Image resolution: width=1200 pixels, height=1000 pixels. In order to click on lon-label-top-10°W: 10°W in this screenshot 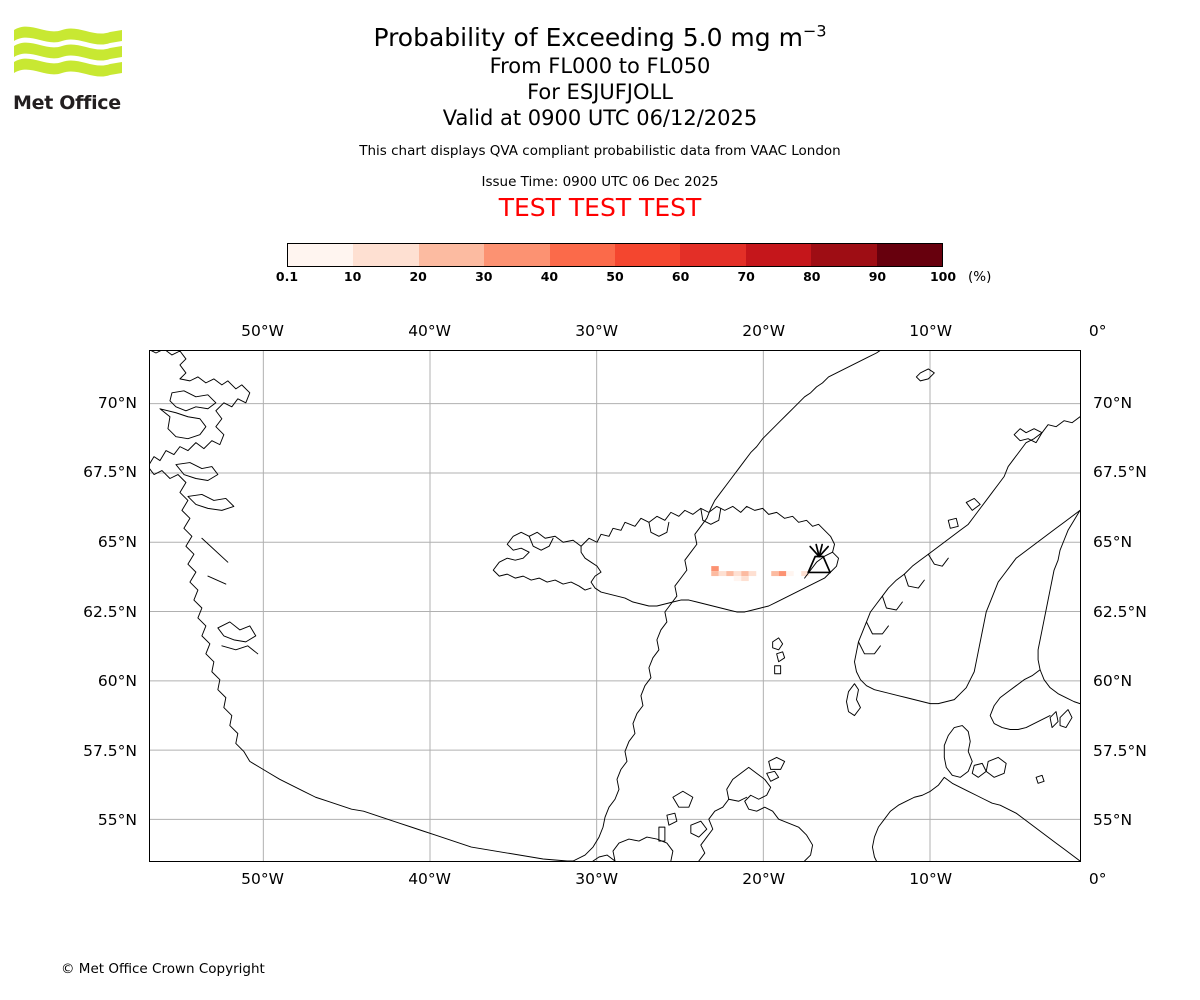, I will do `click(931, 331)`.